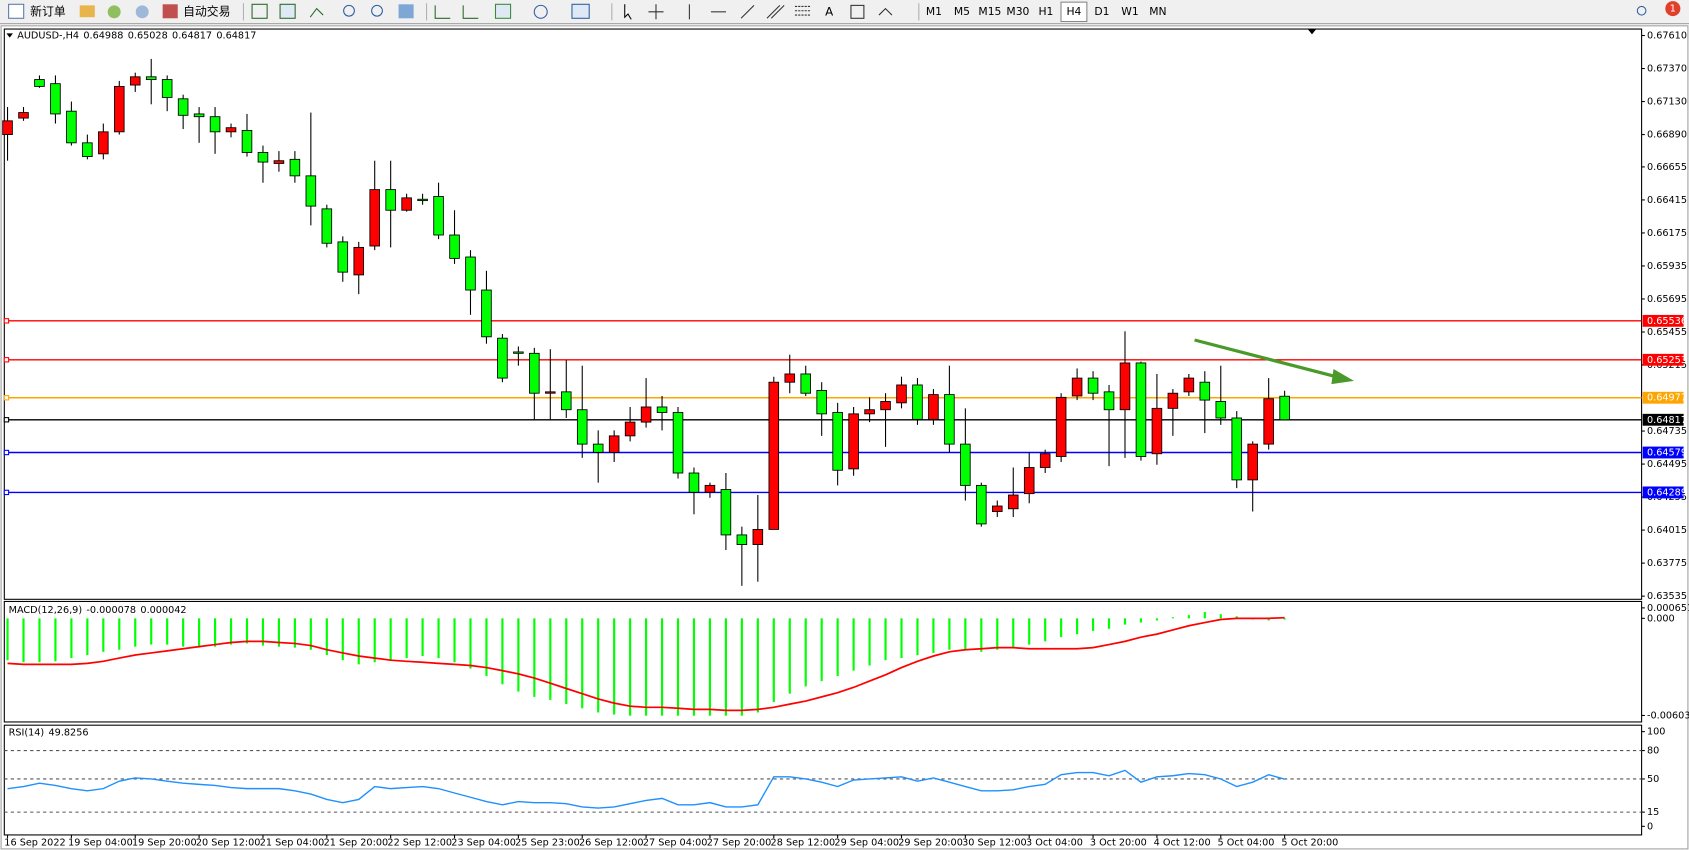 This screenshot has width=1689, height=850. Describe the element at coordinates (611, 842) in the screenshot. I see `x-tick-label: 26 Sep 12:00` at that location.